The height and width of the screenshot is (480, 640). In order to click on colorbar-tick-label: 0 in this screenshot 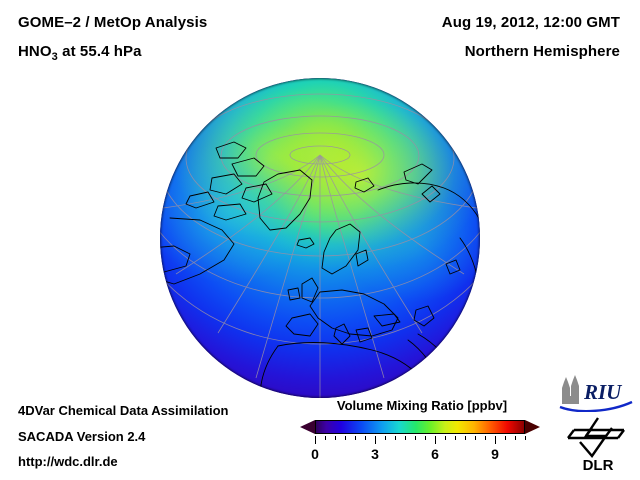, I will do `click(315, 454)`.